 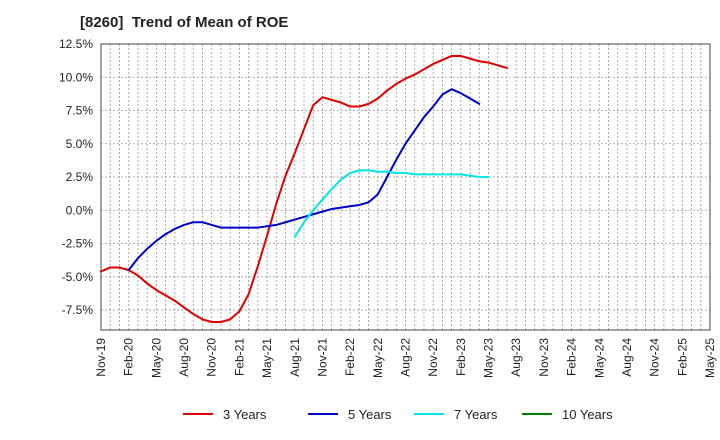 What do you see at coordinates (587, 414) in the screenshot?
I see `legend-label: 10 Years` at bounding box center [587, 414].